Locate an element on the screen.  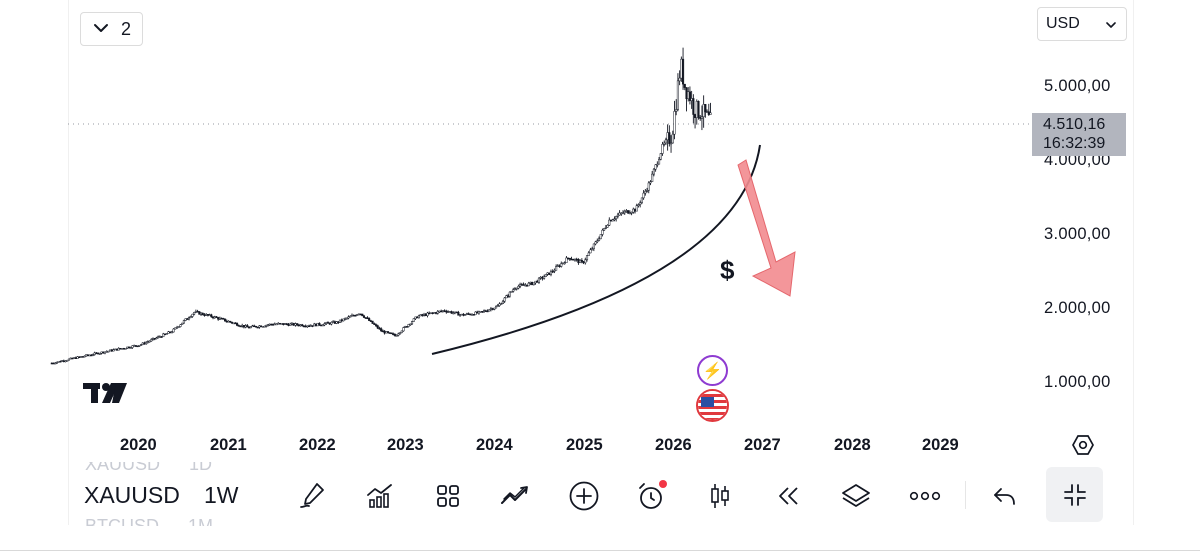
undo-button is located at coordinates (1005, 496).